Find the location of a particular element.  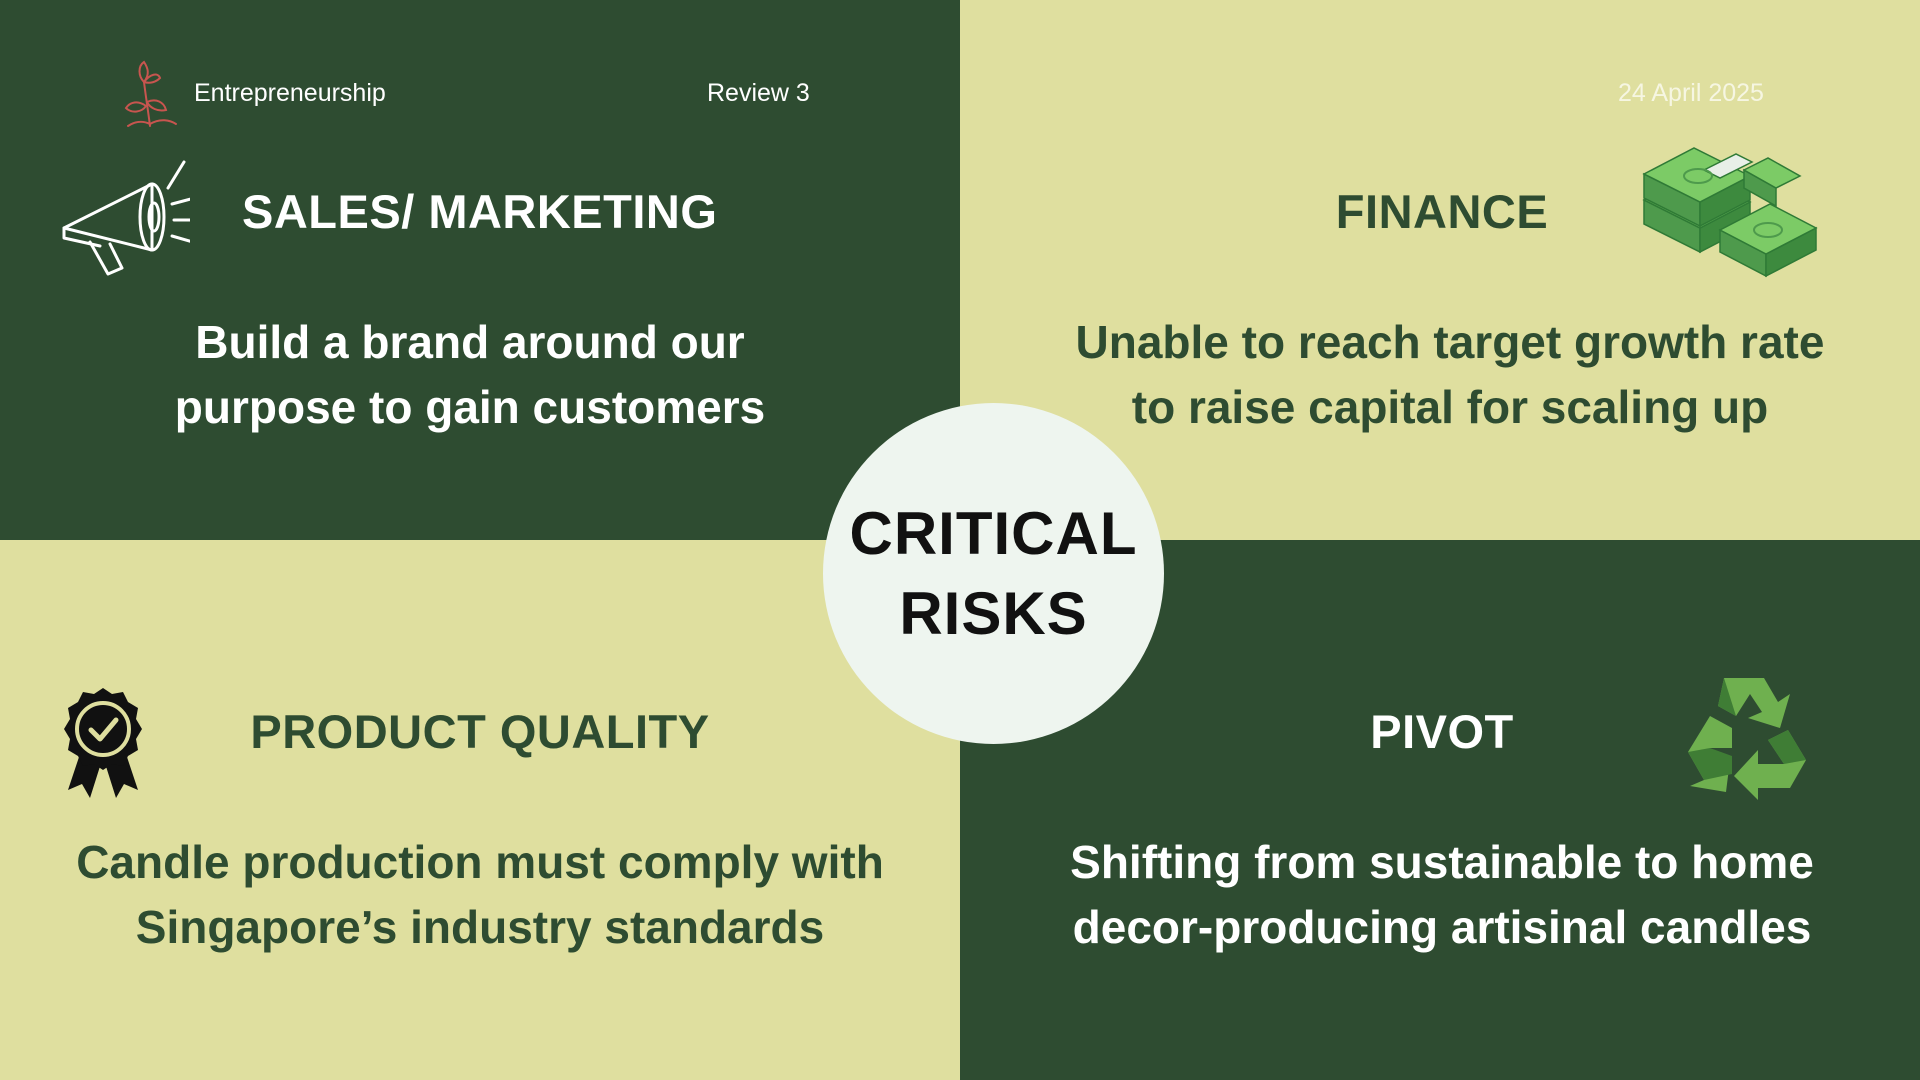

product-quality-line-2: Singapore’s industry standards is located at coordinates (480, 927).